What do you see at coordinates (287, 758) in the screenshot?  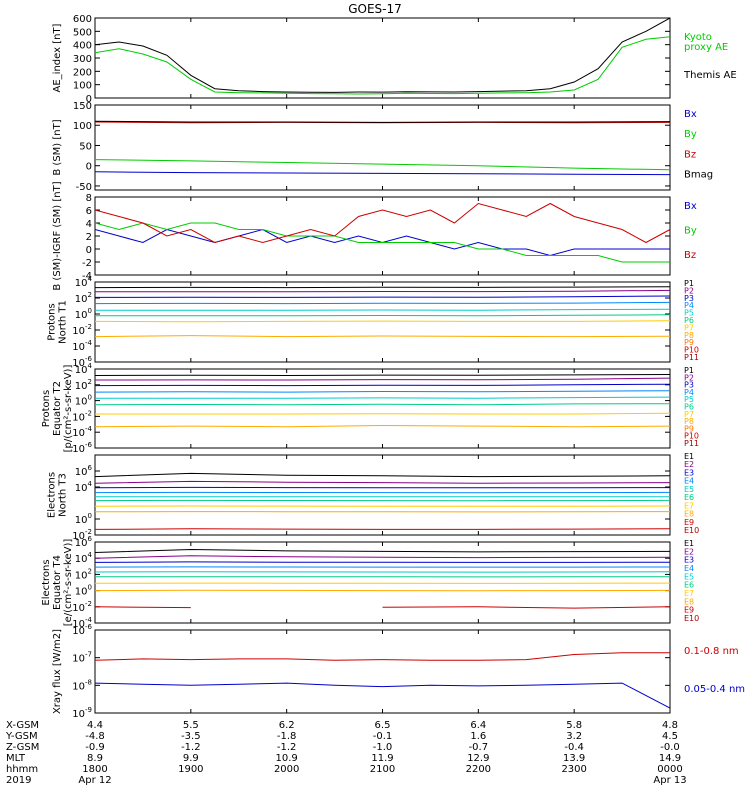 I see `time-axis-value: 10.9` at bounding box center [287, 758].